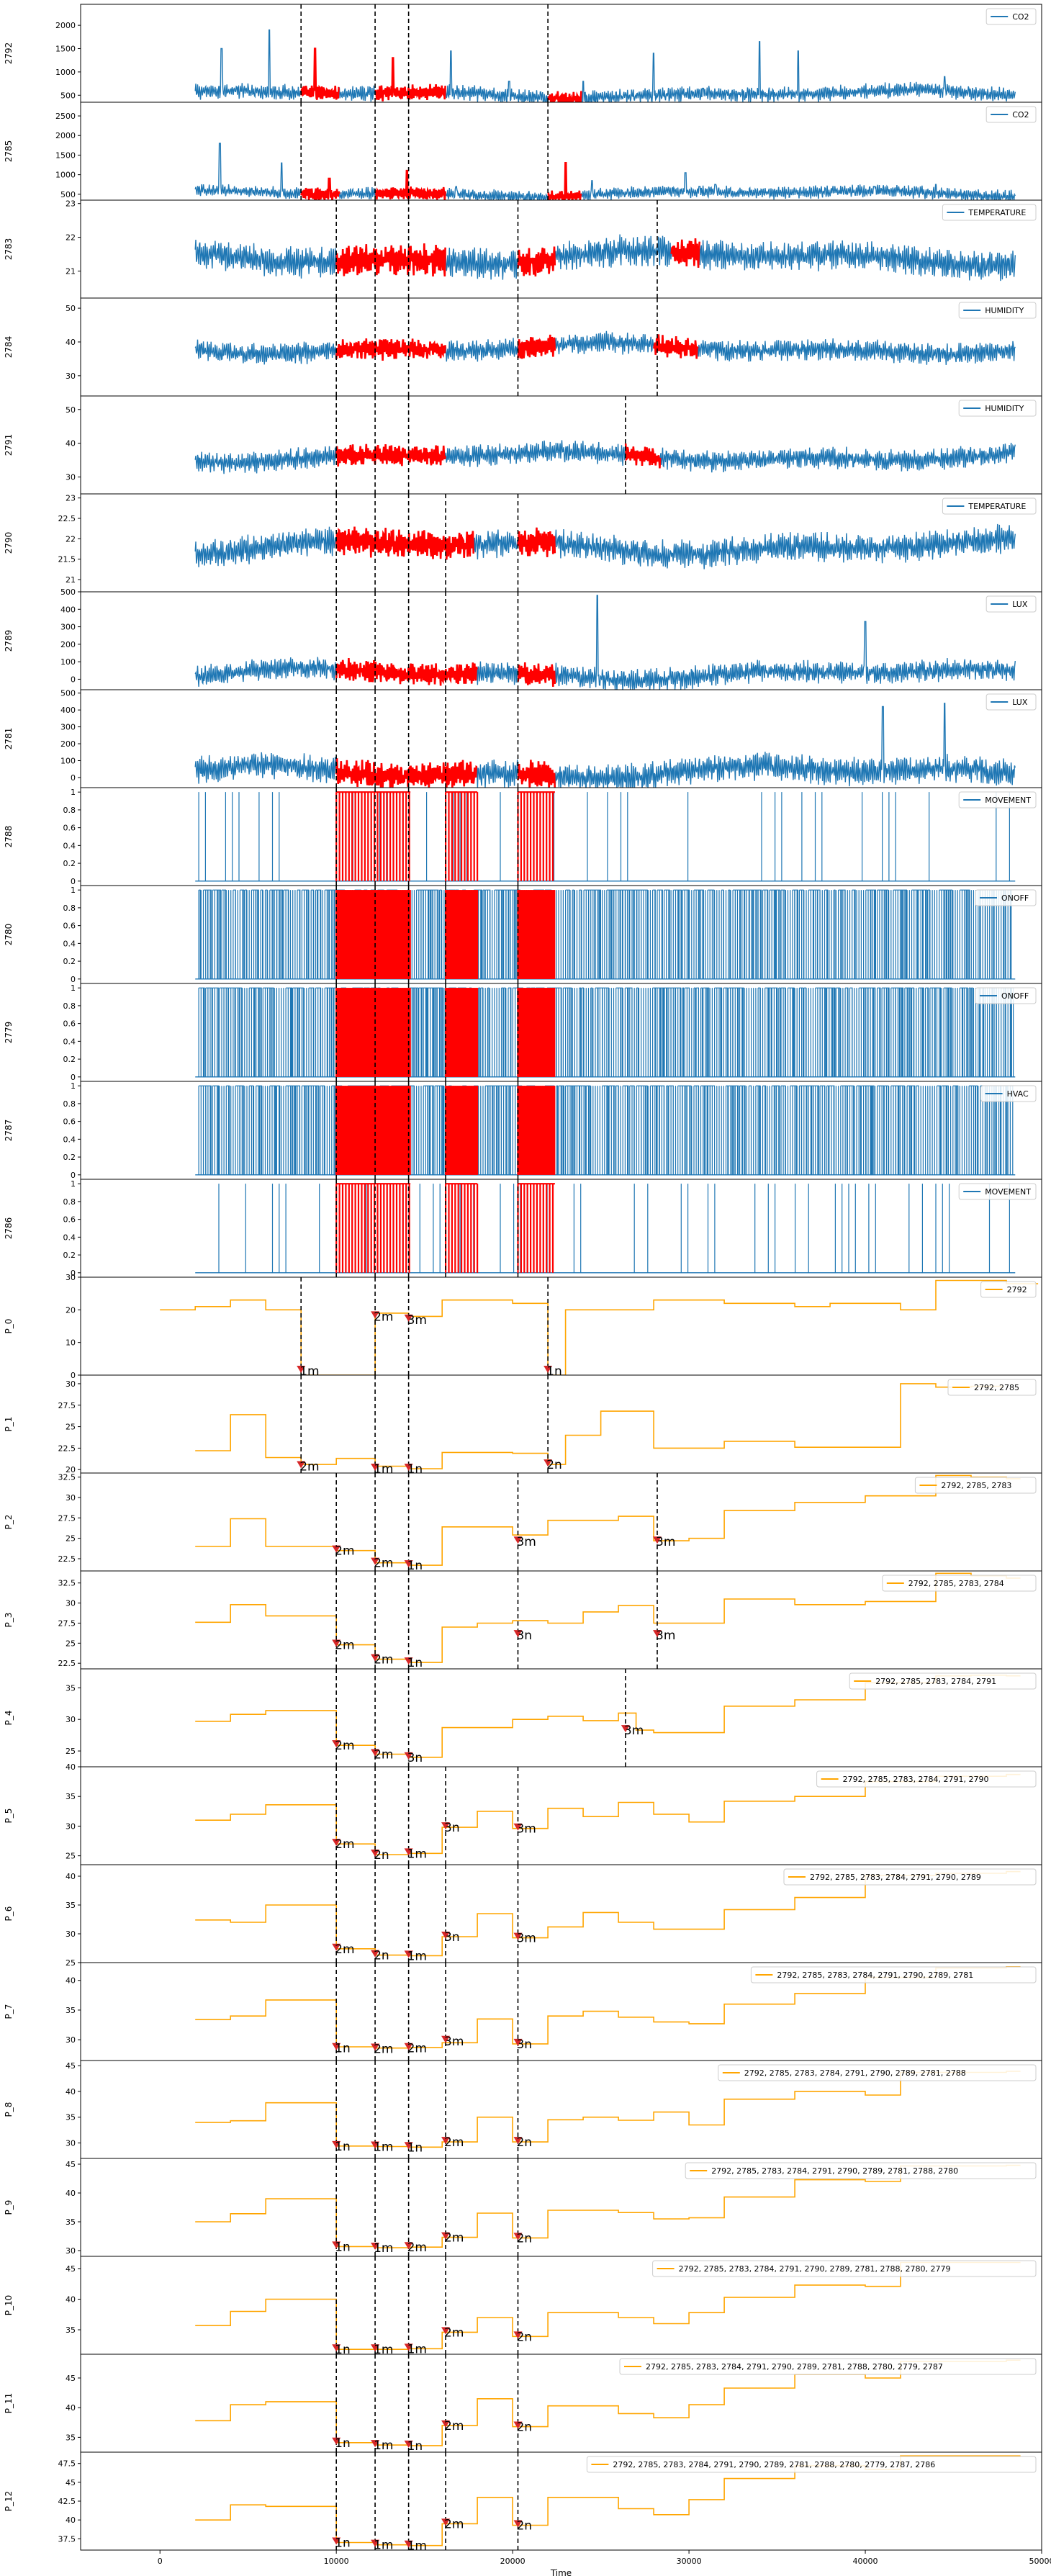  I want to click on panel-13: 0 0.2 0.4 0.6 0.8 1 2786 MOVEMENT, so click(523, 1228).